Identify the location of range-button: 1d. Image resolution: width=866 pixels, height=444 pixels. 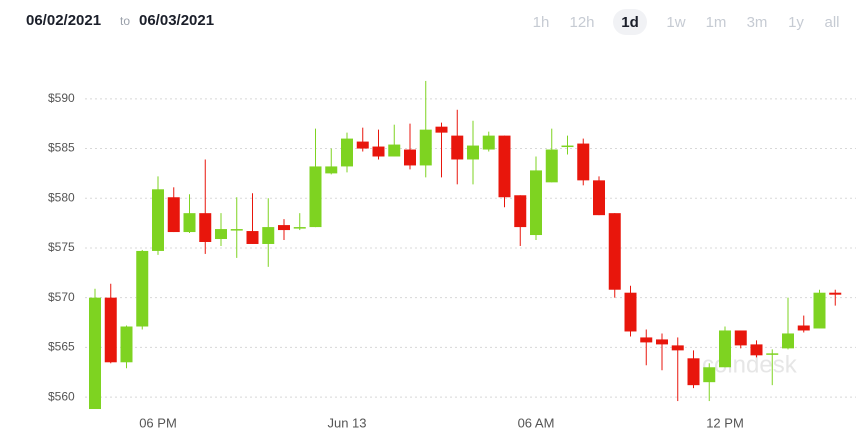
(630, 22).